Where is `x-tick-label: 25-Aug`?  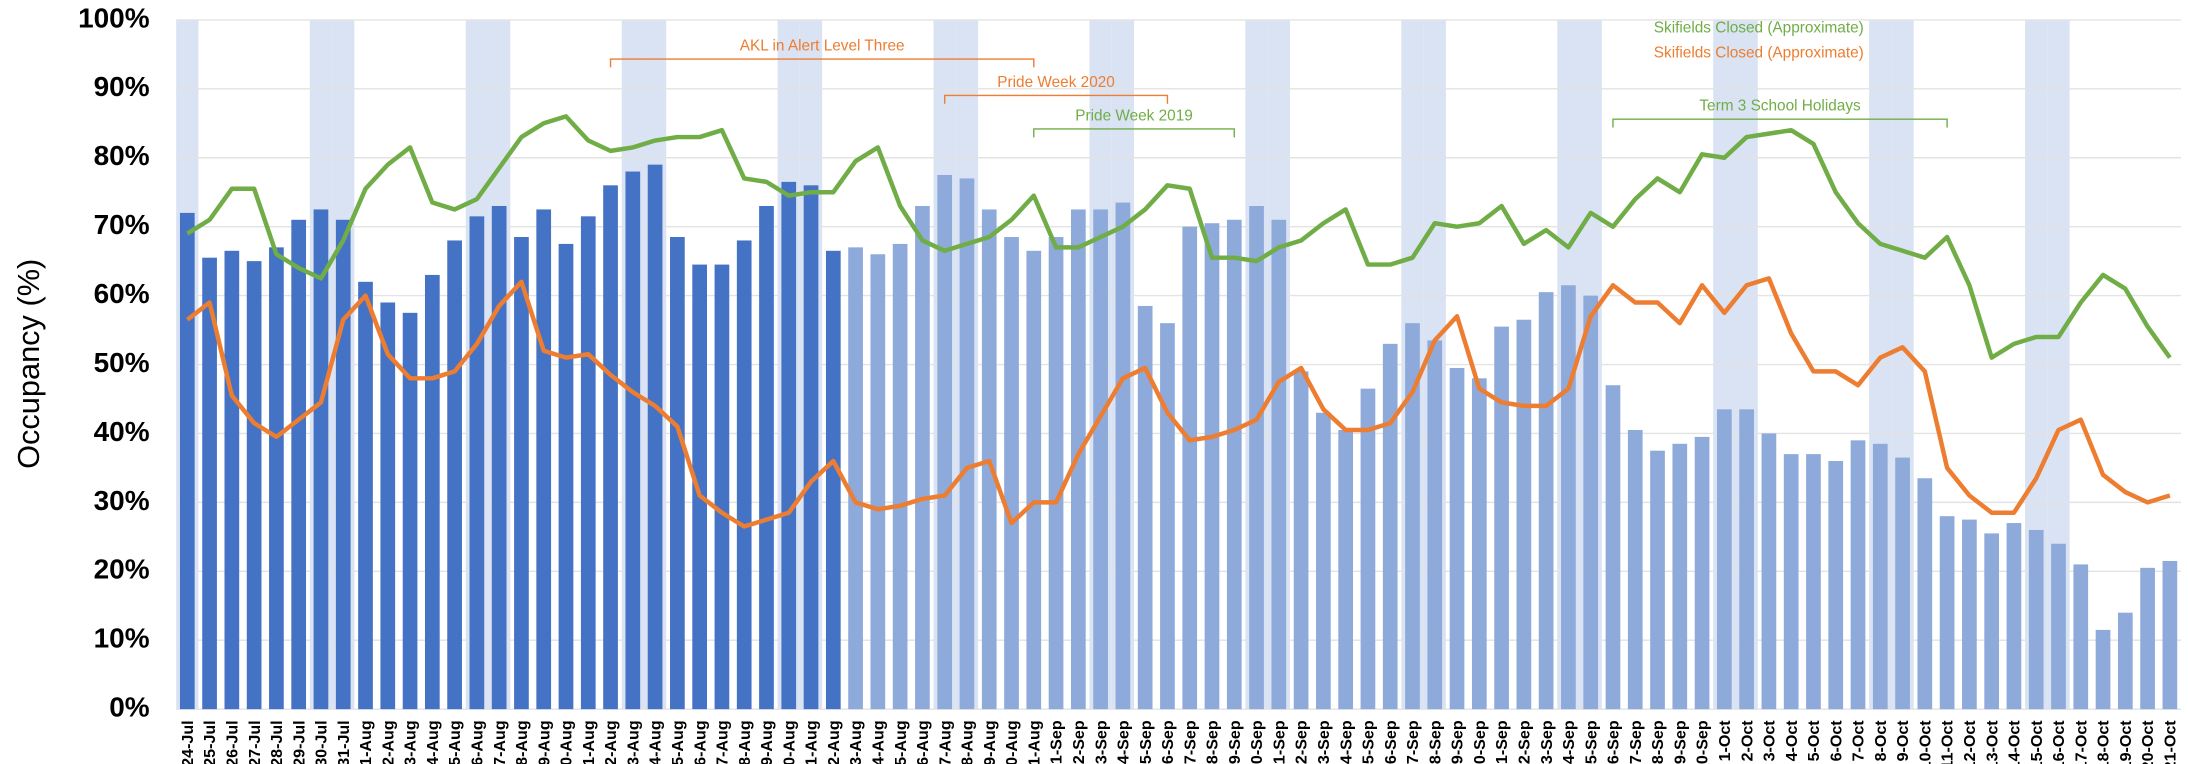
x-tick-label: 25-Aug is located at coordinates (901, 742).